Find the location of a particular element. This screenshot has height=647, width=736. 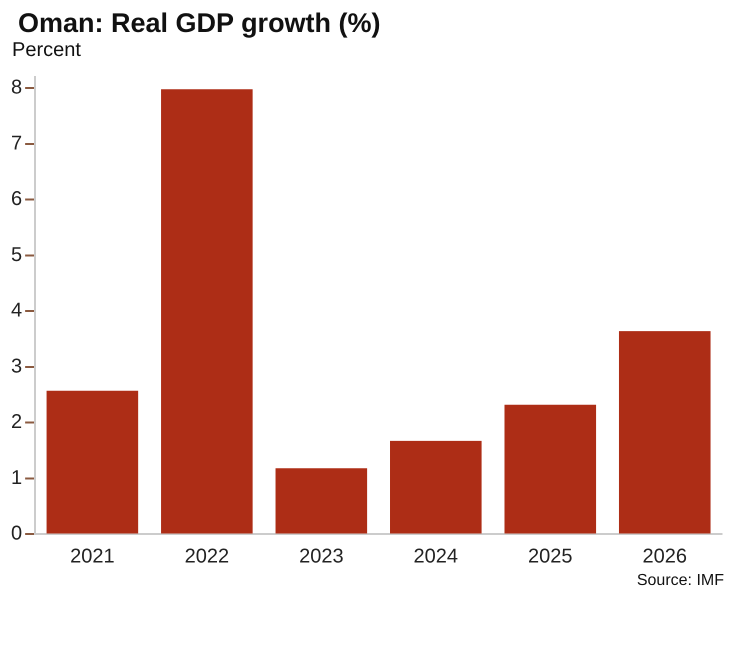

x-tick-label: 2022 is located at coordinates (207, 557).